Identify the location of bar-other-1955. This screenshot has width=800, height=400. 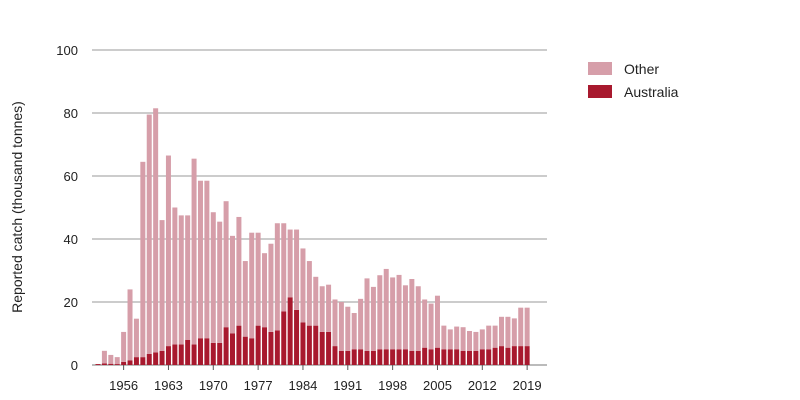
(117, 361).